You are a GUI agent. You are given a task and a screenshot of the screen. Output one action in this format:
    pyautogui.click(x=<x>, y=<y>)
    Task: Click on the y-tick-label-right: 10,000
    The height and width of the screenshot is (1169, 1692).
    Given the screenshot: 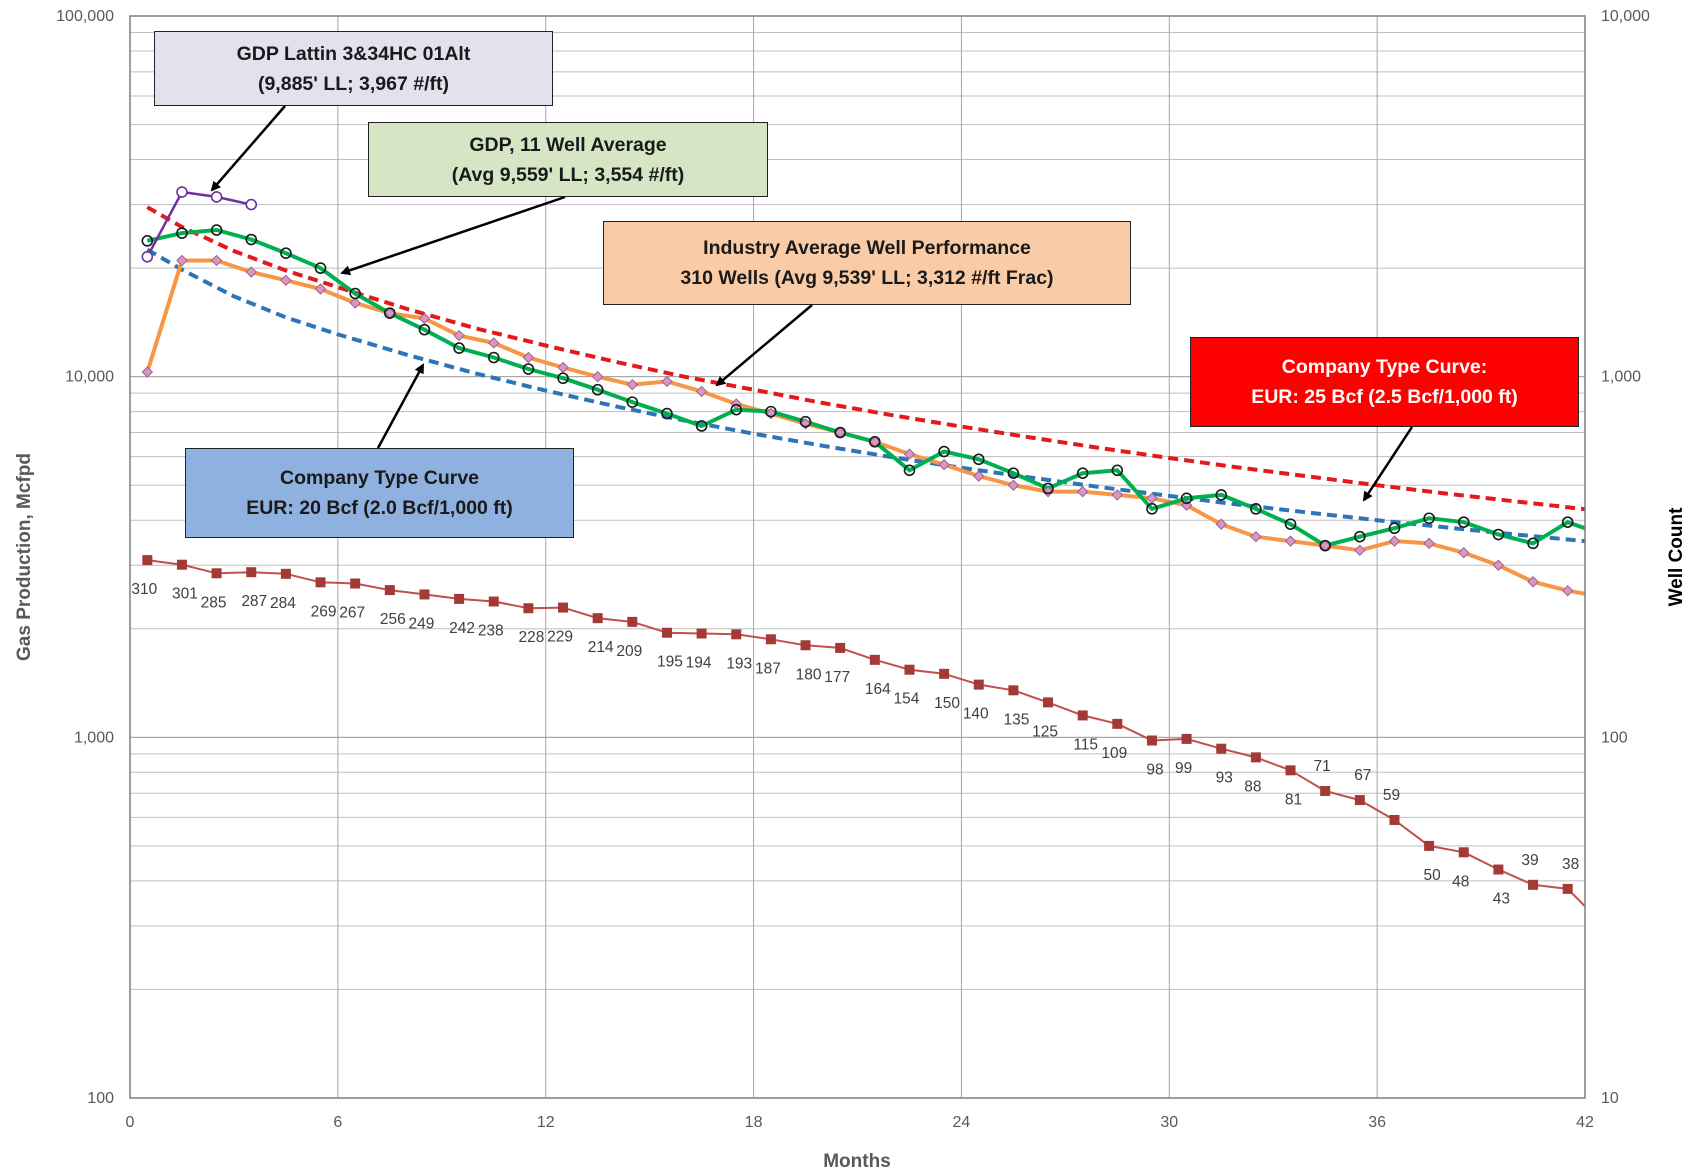 What is the action you would take?
    pyautogui.click(x=1625, y=16)
    